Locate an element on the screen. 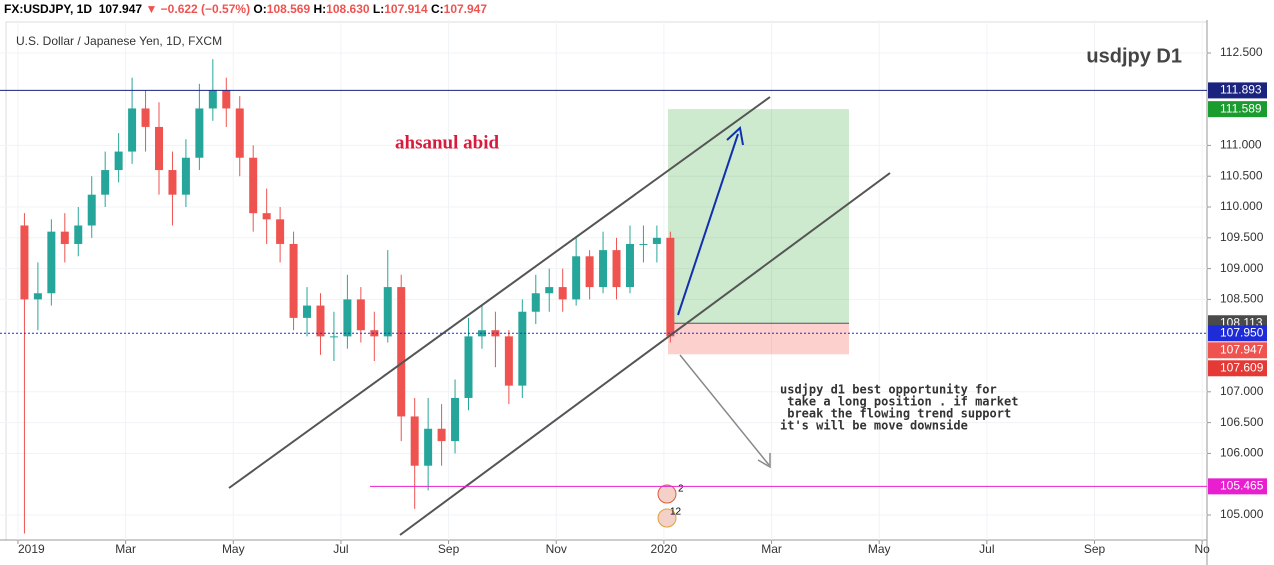 The image size is (1274, 565). h: 108.630 is located at coordinates (348, 9).